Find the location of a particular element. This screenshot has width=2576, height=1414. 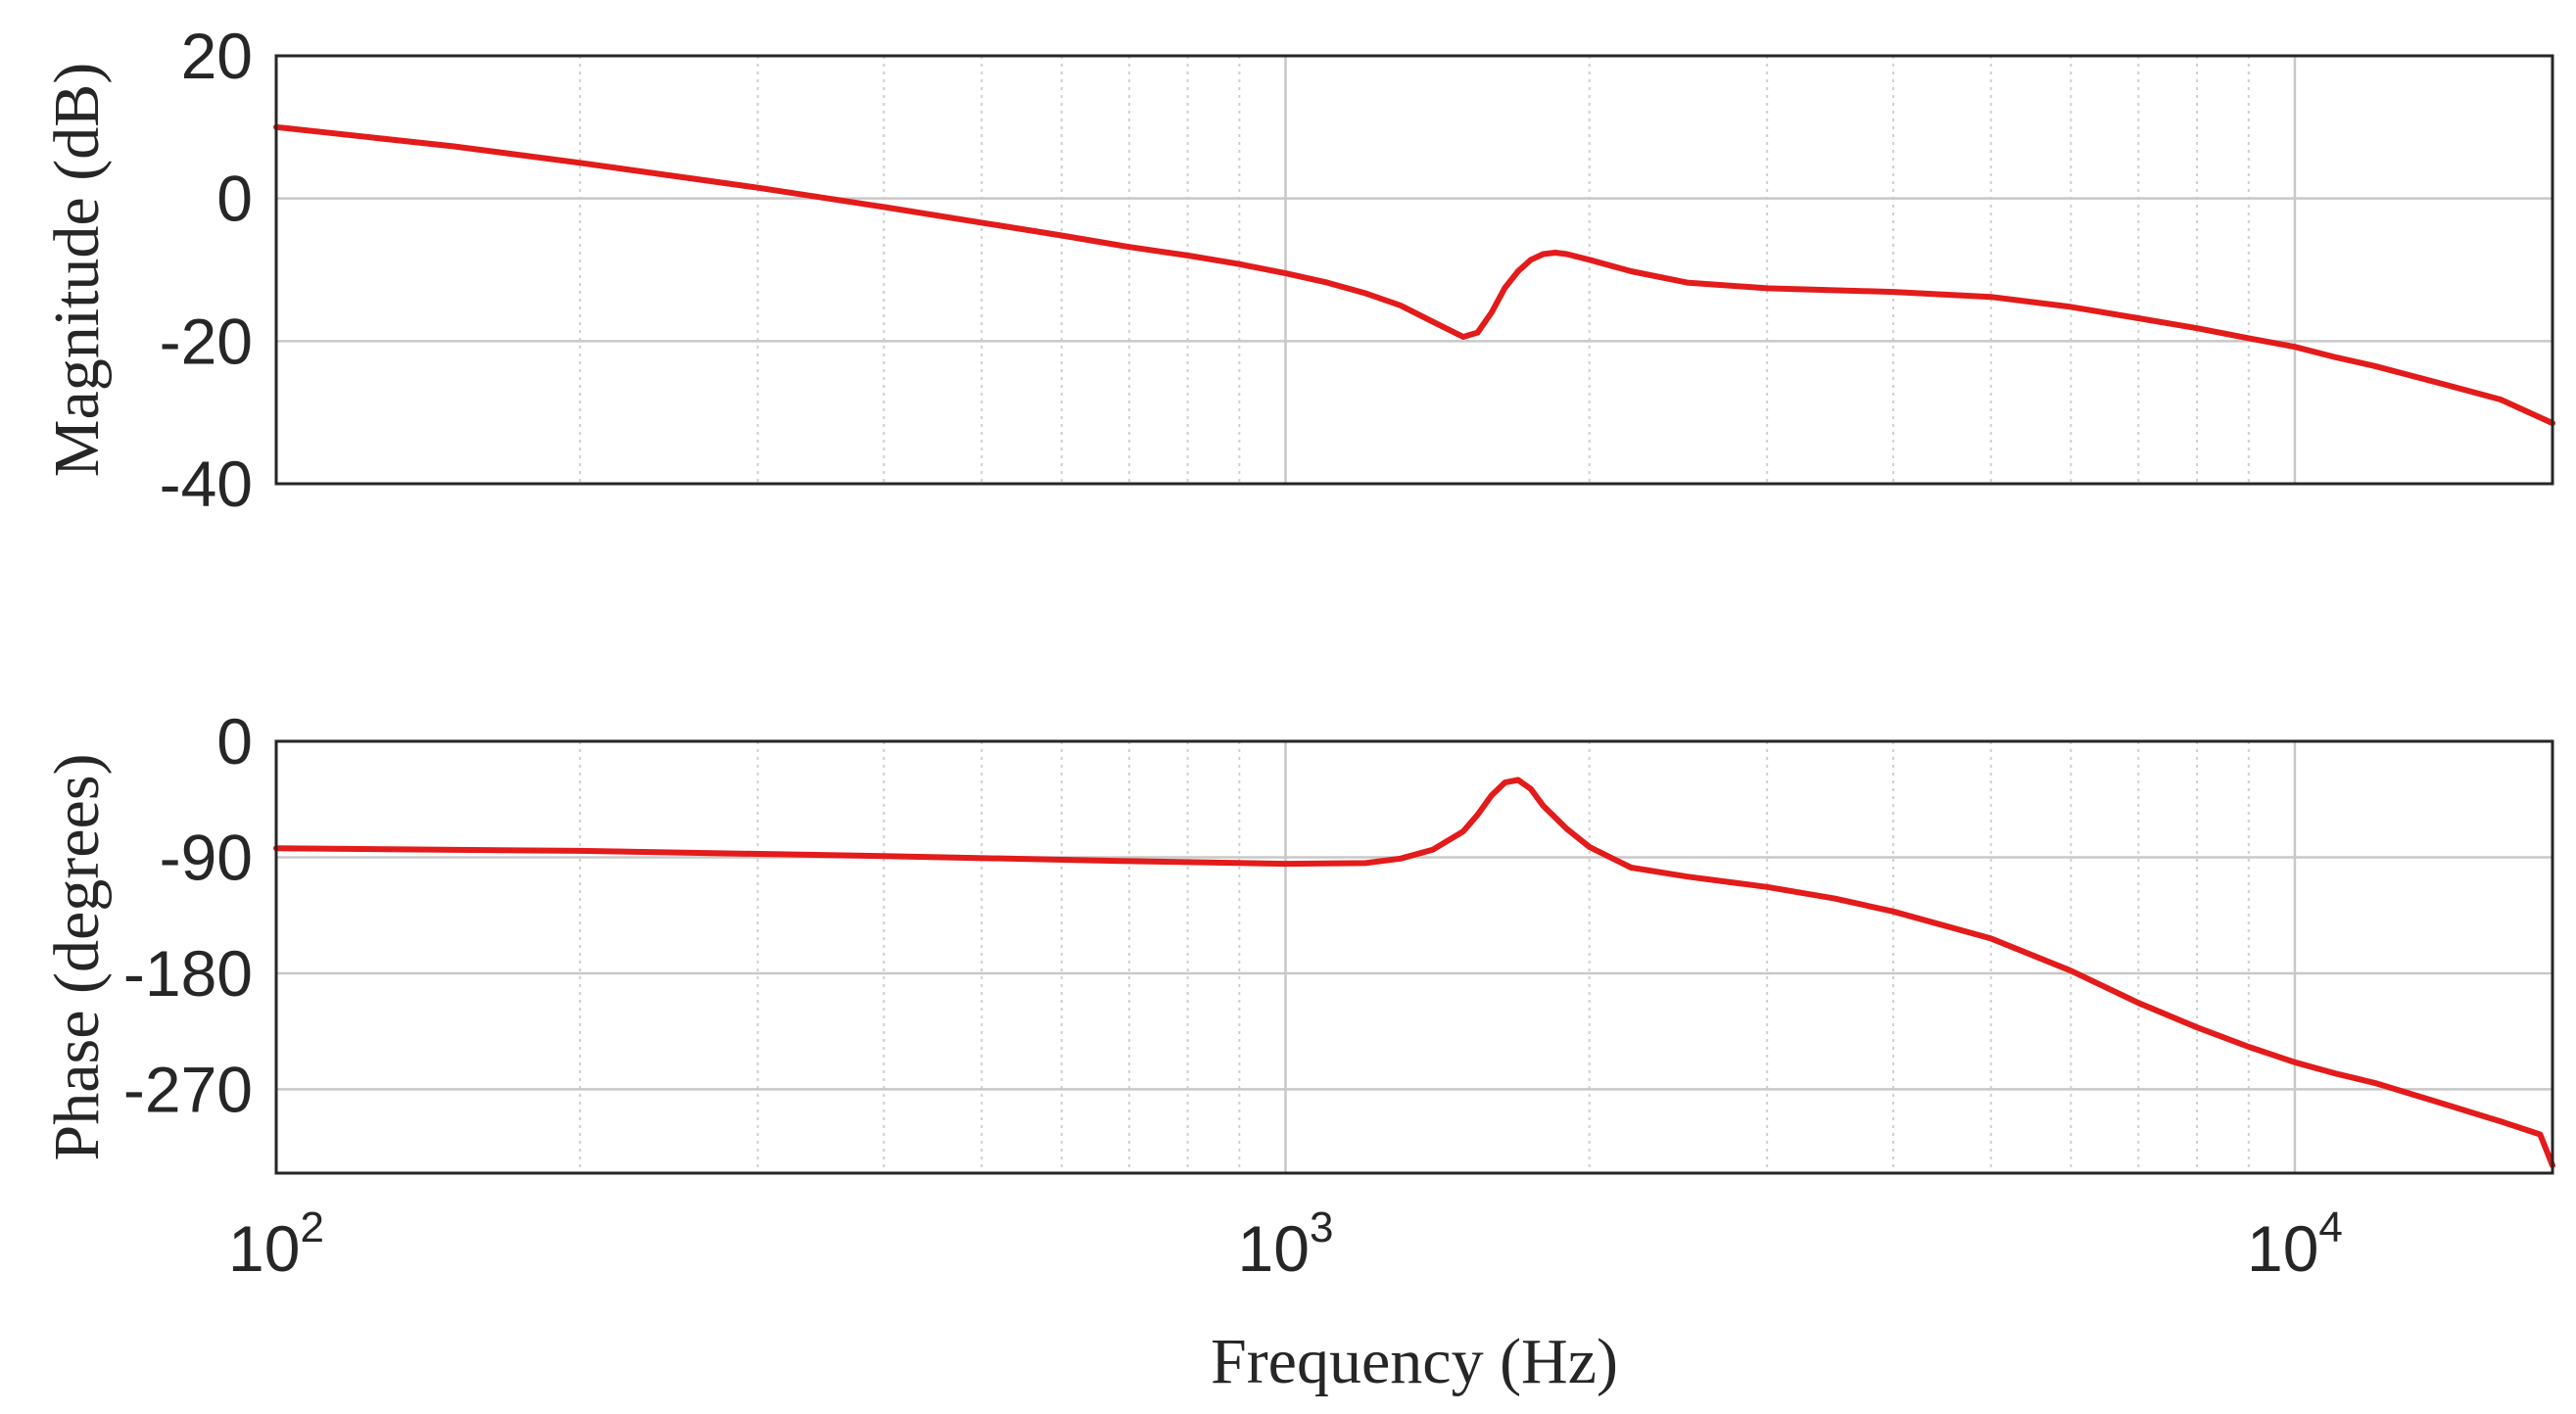

y-tick-label: -270 is located at coordinates (188, 1089).